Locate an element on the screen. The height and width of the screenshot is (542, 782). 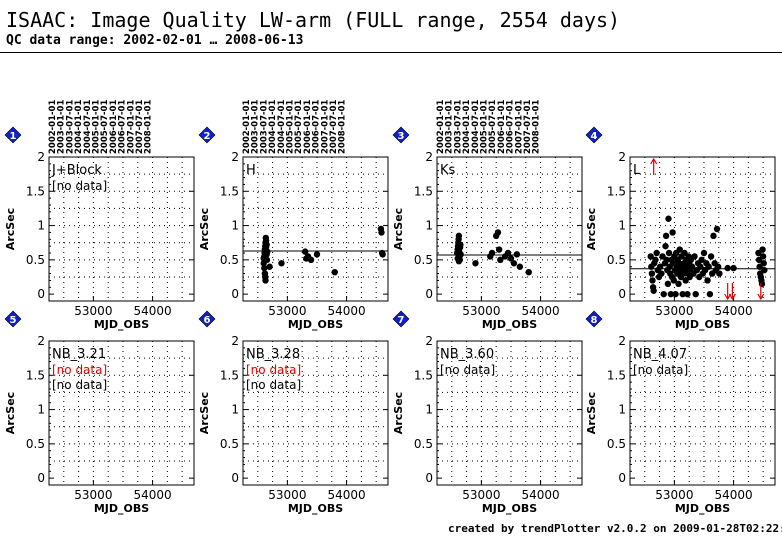
filter-label: NB_3.60 is located at coordinates (467, 354).